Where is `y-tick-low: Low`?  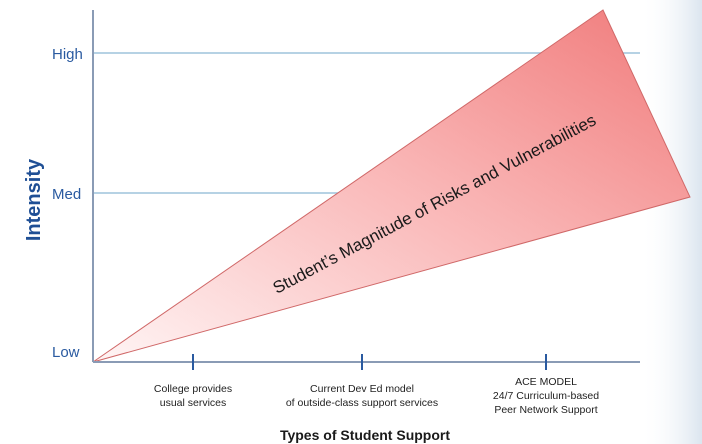
y-tick-low: Low is located at coordinates (66, 352).